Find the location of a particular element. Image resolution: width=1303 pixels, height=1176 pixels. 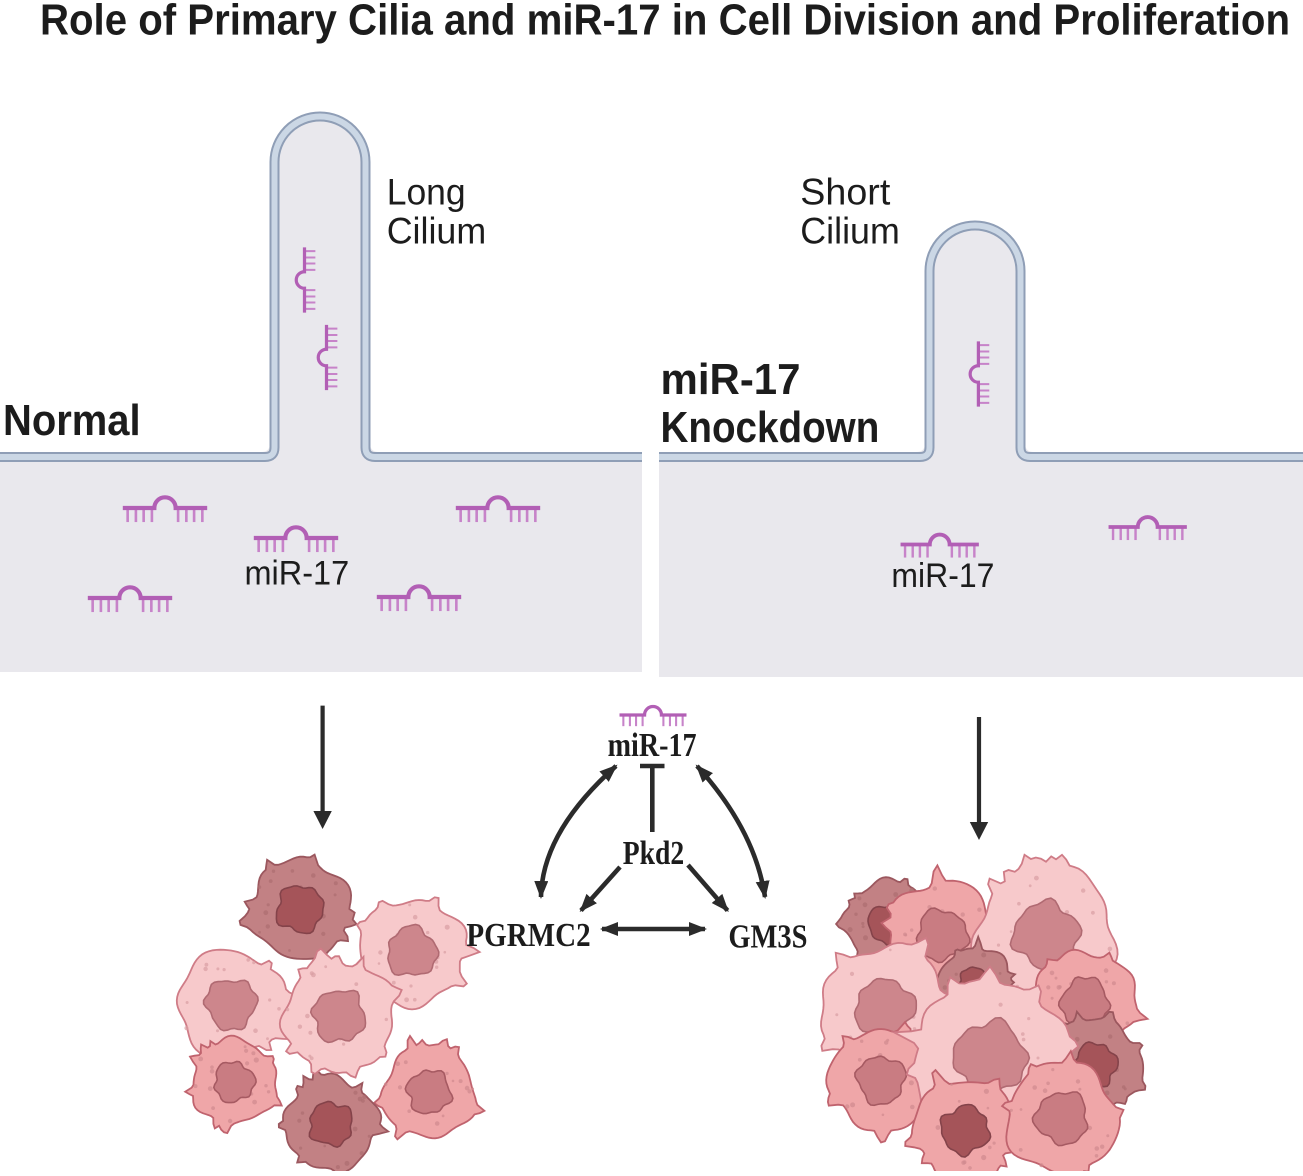

svg-text: PGRMC2 is located at coordinates (528, 935).